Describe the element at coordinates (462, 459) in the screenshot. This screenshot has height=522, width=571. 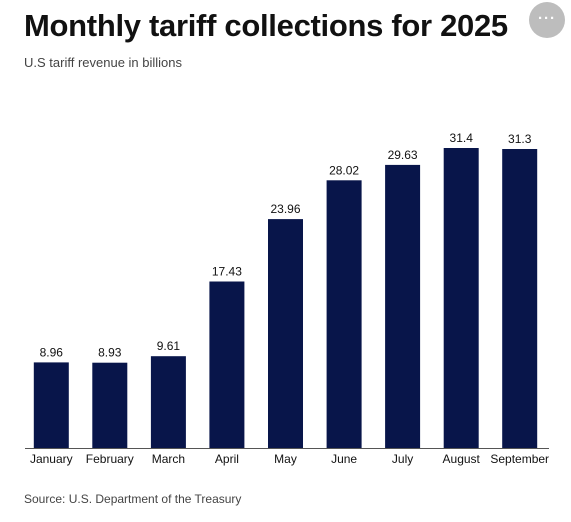
I see `x-tick-label: August` at that location.